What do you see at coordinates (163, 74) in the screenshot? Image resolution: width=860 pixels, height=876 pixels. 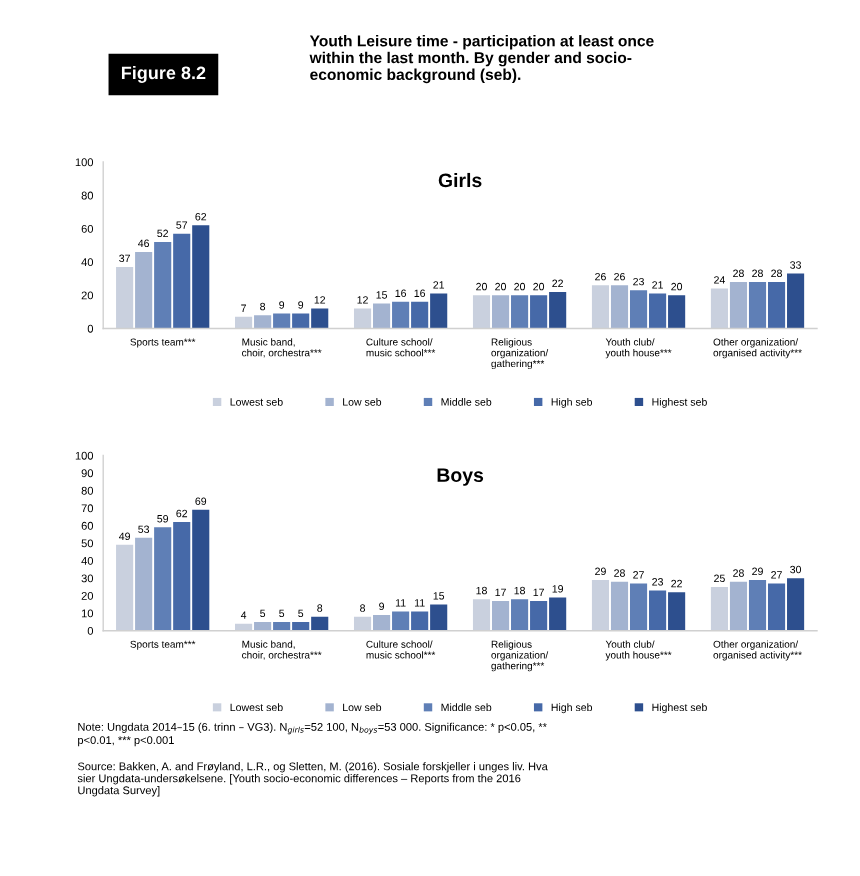 I see `caption: Figure 8.2` at bounding box center [163, 74].